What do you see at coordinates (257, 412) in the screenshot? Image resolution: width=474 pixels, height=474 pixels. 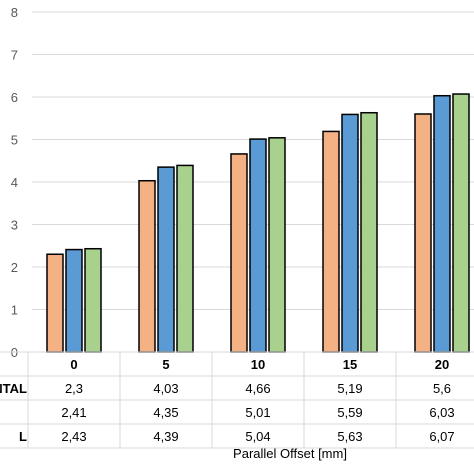 I see `table-cell: 5,01` at bounding box center [257, 412].